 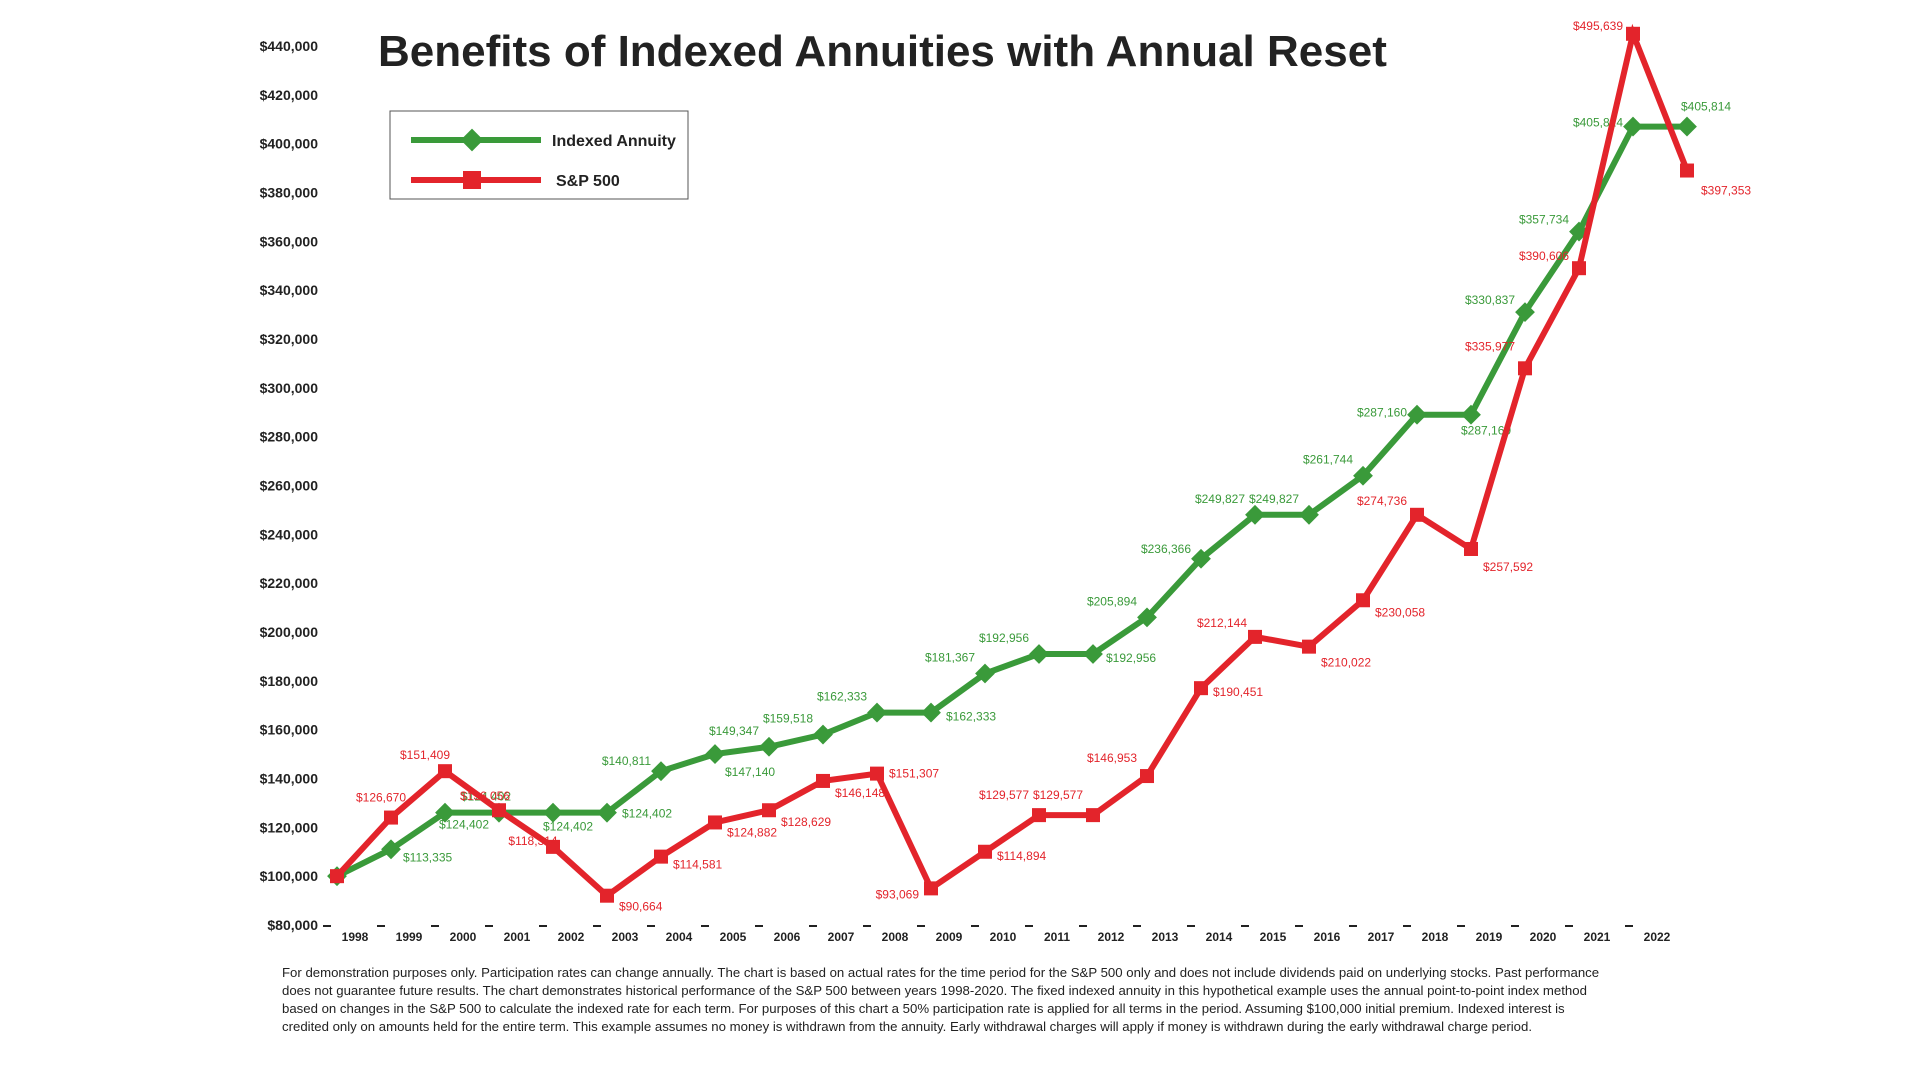 I want to click on y-tick-label: $240,000, so click(x=289, y=534).